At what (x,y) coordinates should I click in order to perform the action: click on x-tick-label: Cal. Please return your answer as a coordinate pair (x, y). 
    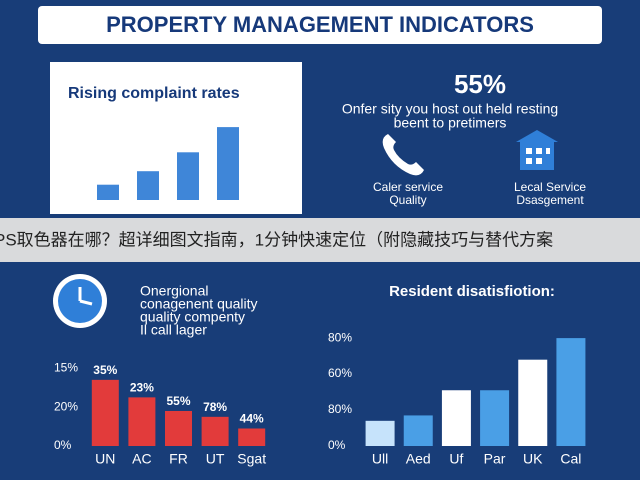
    Looking at the image, I should click on (570, 459).